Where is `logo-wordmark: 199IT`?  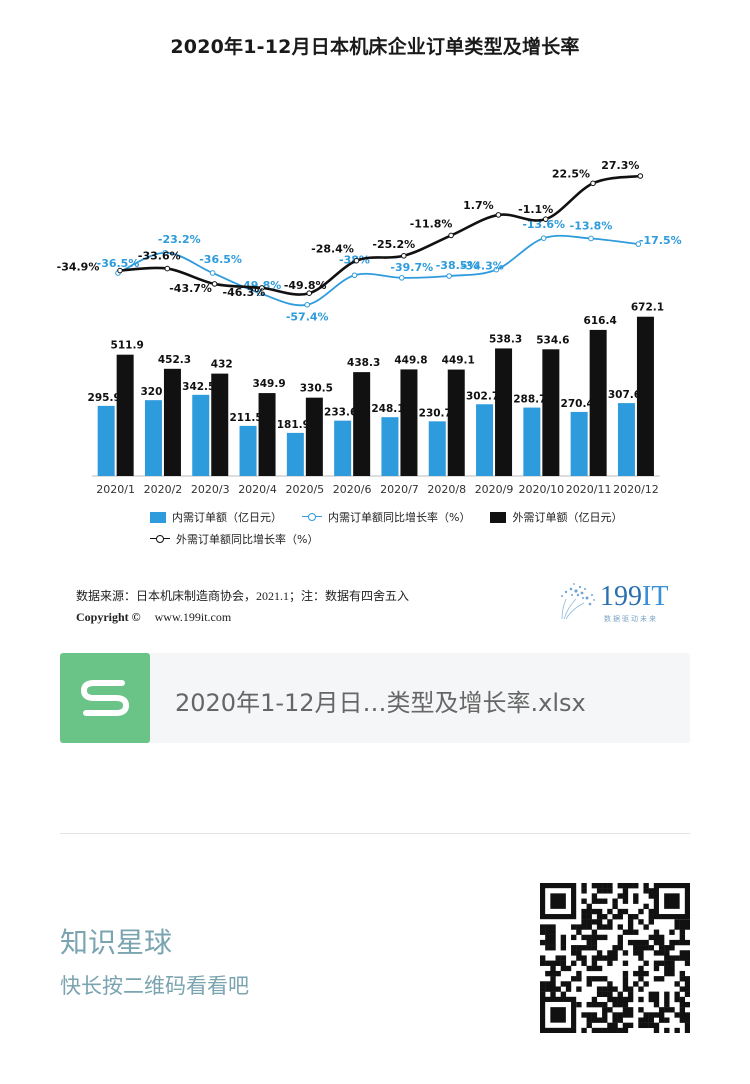
logo-wordmark: 199IT is located at coordinates (634, 596).